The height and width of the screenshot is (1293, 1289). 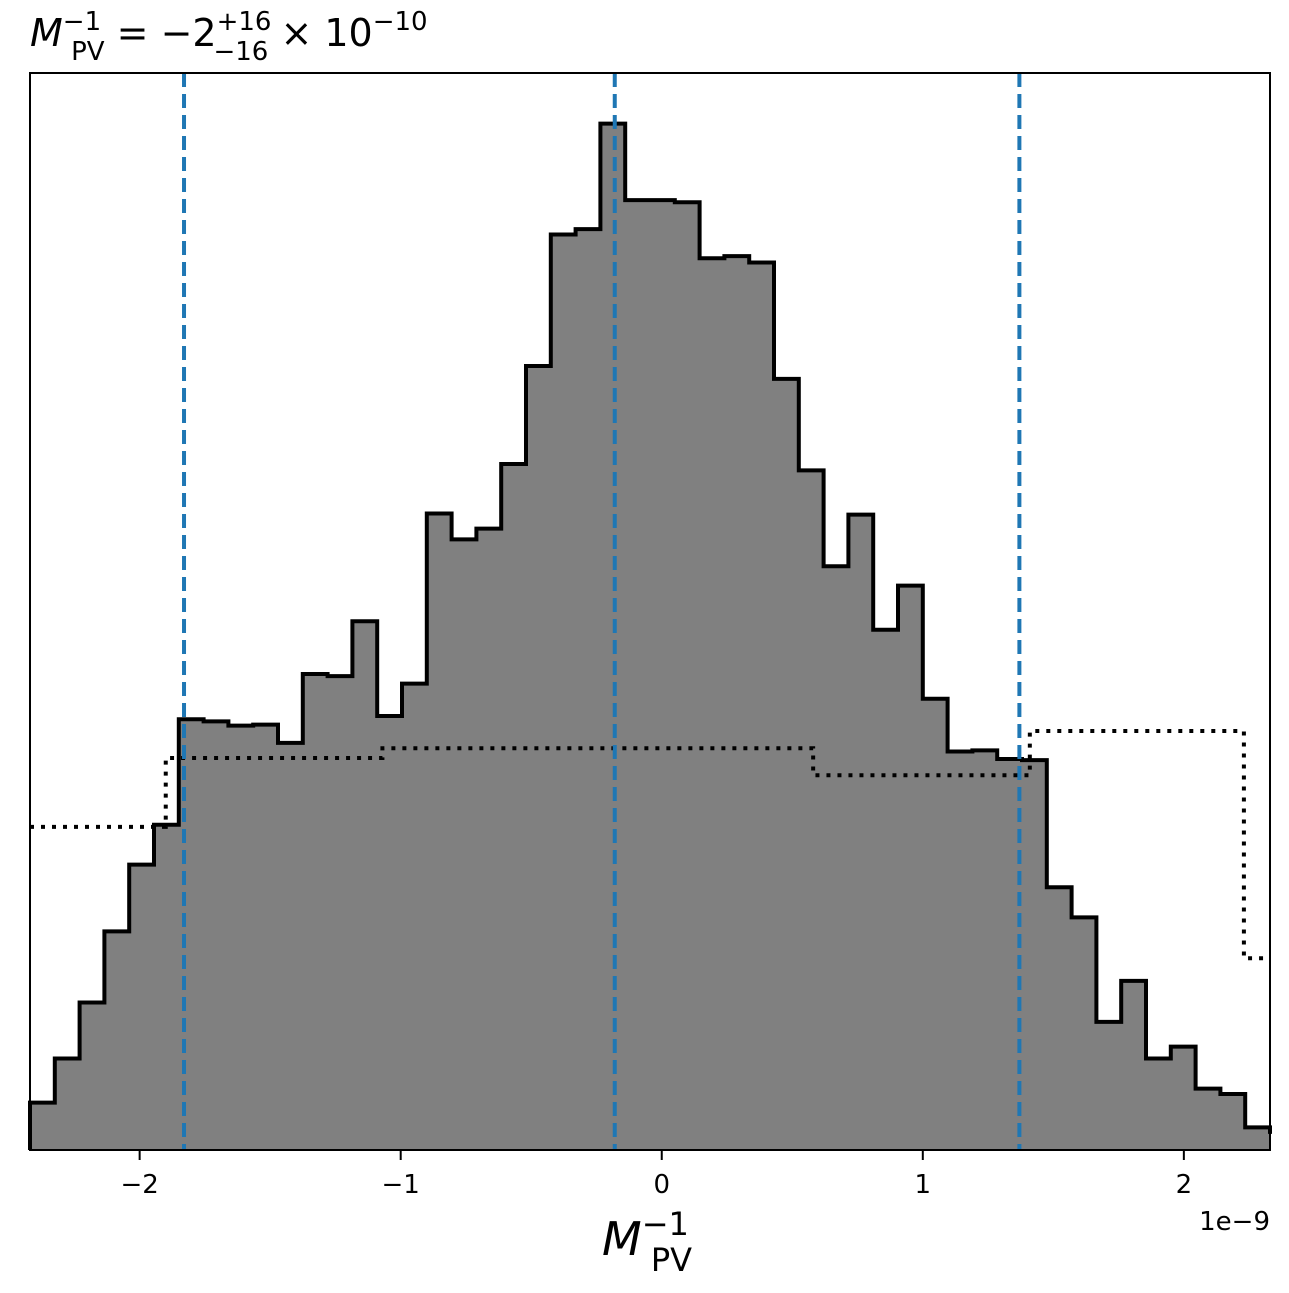 I want to click on chart-title: M−1 PV = −2+16 −16 × 10−10, so click(x=229, y=37).